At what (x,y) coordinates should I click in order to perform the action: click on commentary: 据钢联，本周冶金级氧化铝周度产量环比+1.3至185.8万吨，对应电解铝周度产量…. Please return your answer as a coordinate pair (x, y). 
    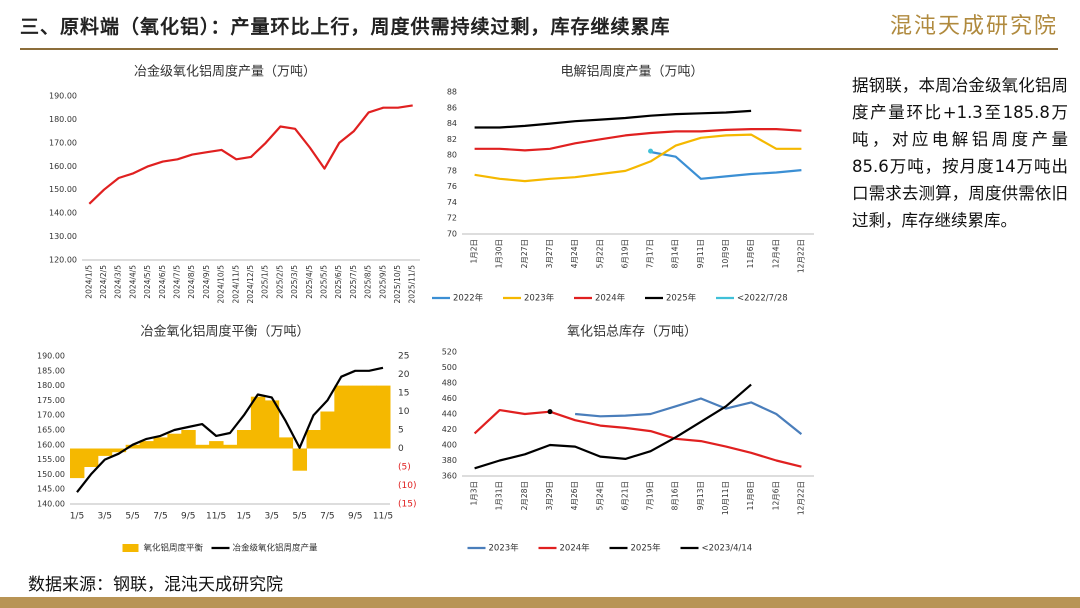
    Looking at the image, I should click on (960, 153).